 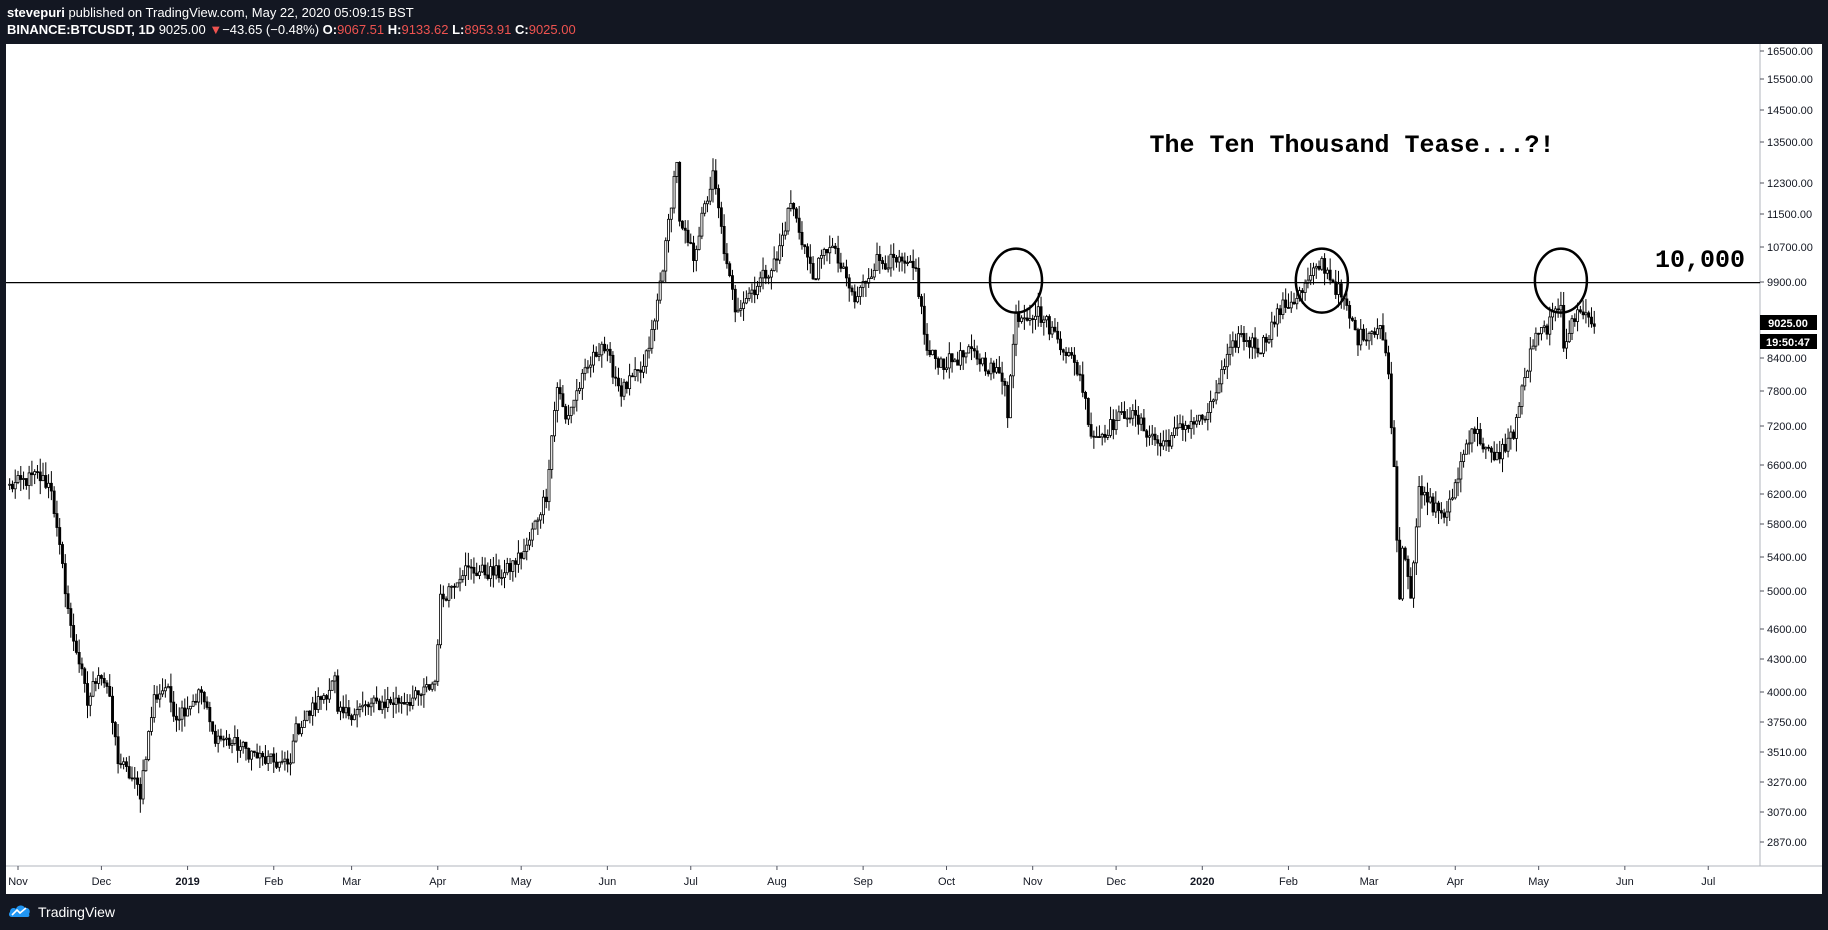 I want to click on low-label: L:, so click(x=458, y=29).